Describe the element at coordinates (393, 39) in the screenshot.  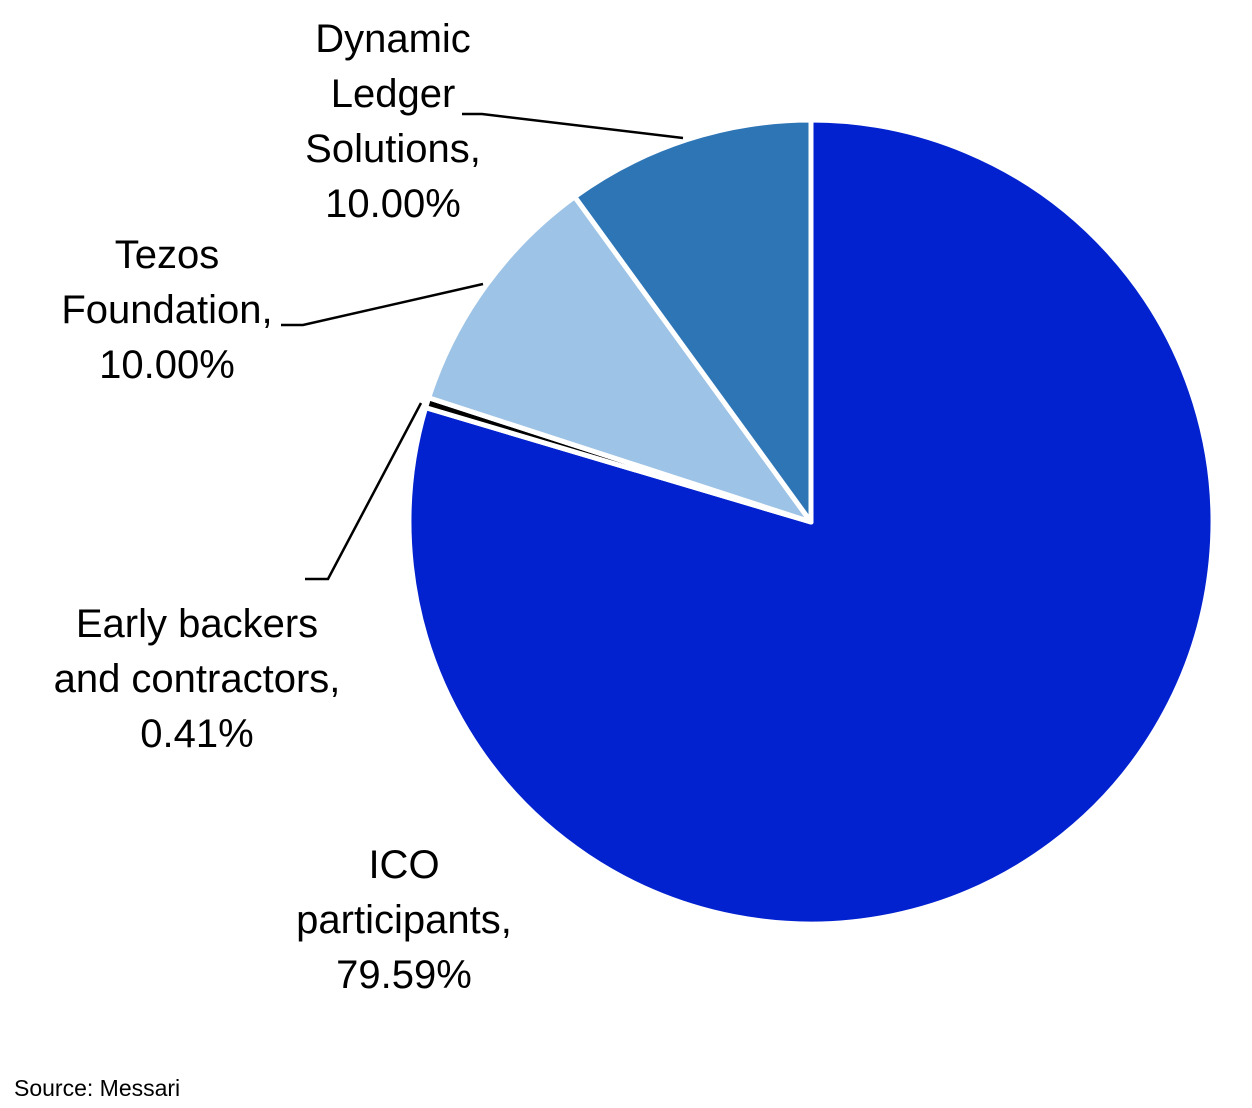
I see `slice-label-line: Dynamic` at that location.